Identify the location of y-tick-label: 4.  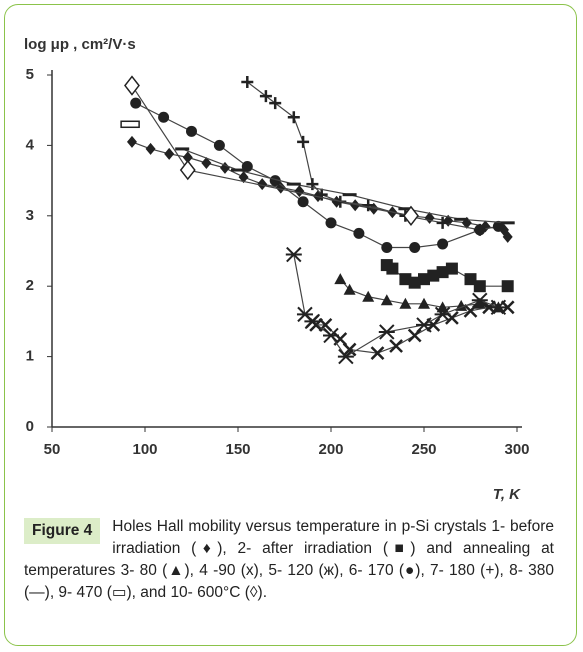
(30, 144).